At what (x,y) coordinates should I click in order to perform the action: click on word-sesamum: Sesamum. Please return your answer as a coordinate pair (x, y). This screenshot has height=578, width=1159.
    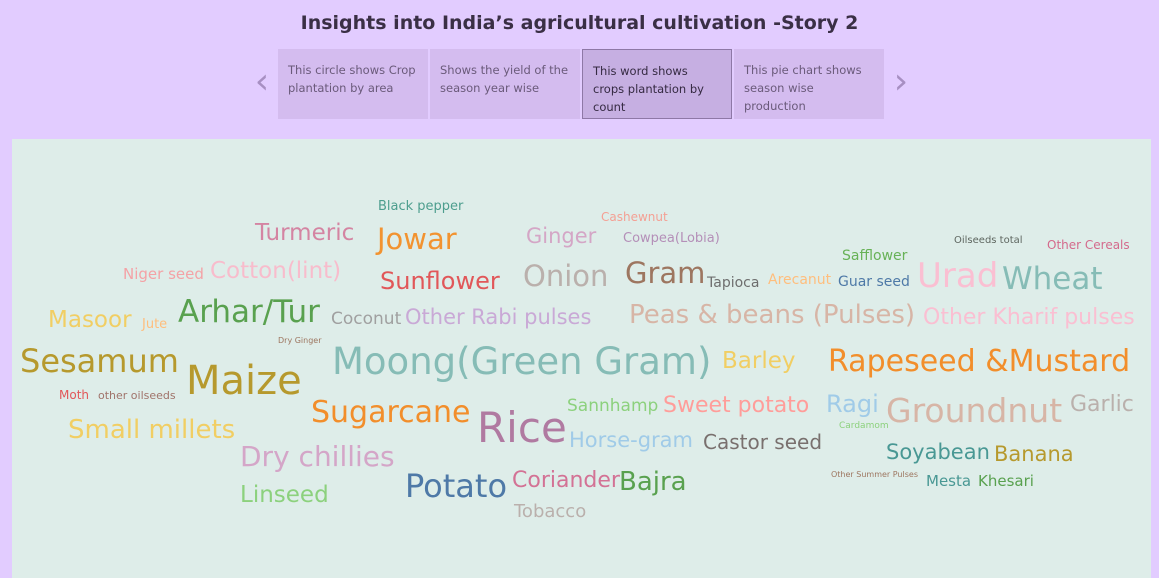
    Looking at the image, I should click on (99, 361).